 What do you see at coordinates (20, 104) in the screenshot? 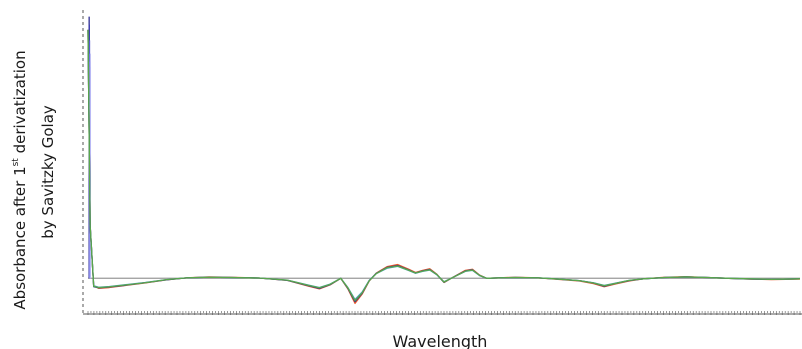
I see `y-axis-label-rest: derivatization` at bounding box center [20, 104].